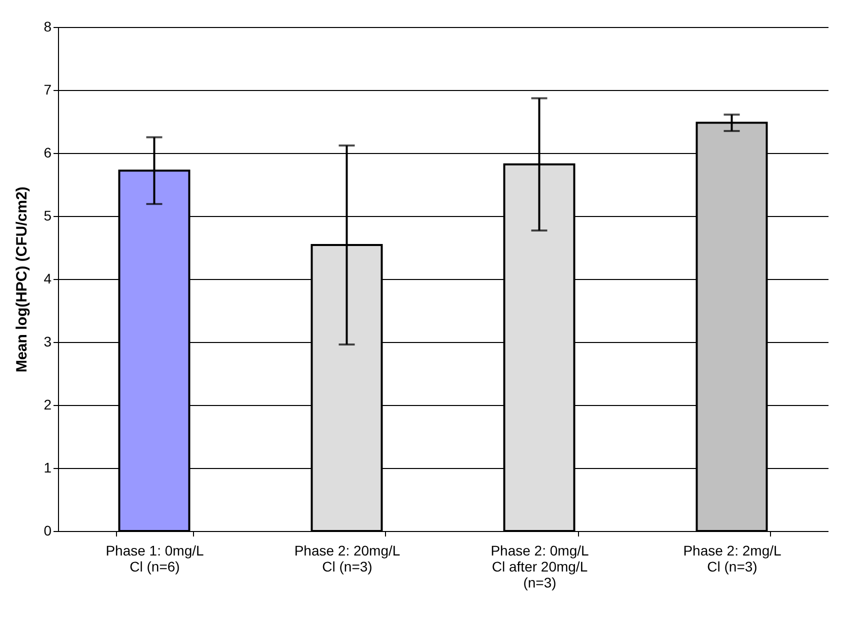  What do you see at coordinates (539, 566) in the screenshot?
I see `x-tick-label: Phase 2: 0mg/L Cl after 20mg/L (n=3)` at bounding box center [539, 566].